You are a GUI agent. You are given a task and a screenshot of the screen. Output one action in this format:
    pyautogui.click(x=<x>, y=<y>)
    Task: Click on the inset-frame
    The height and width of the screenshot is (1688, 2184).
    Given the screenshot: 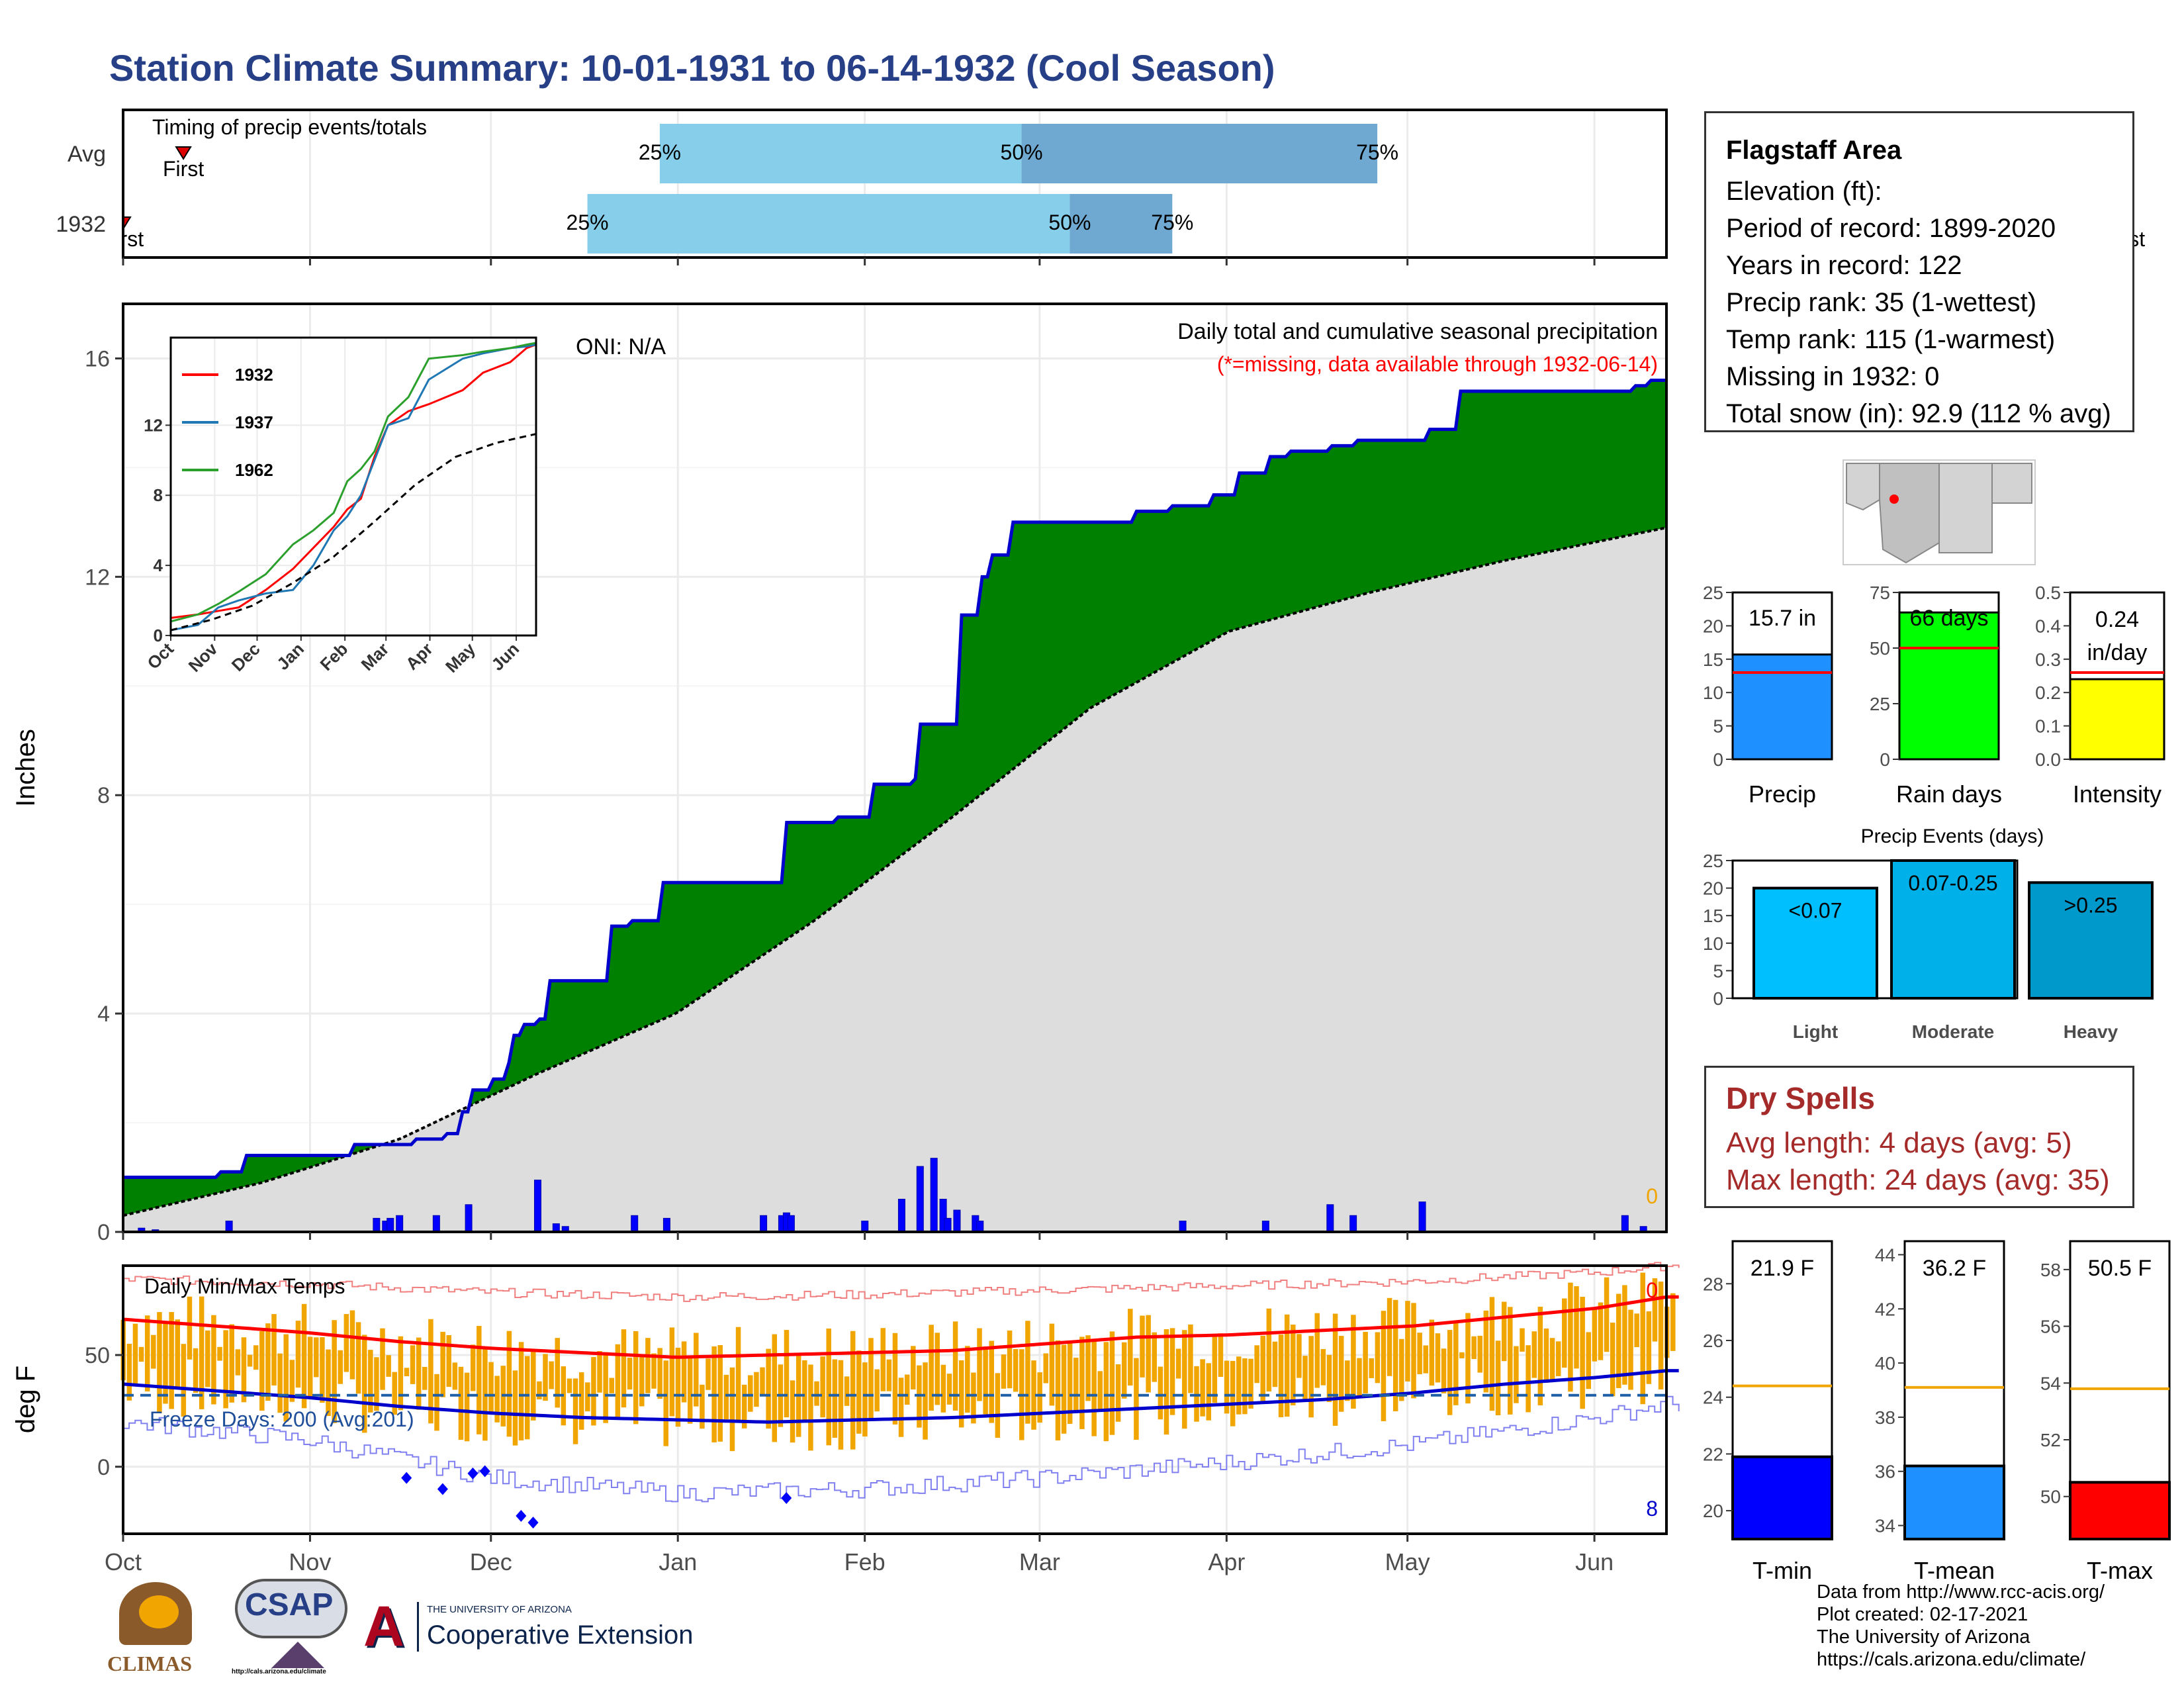 What is the action you would take?
    pyautogui.click(x=353, y=486)
    